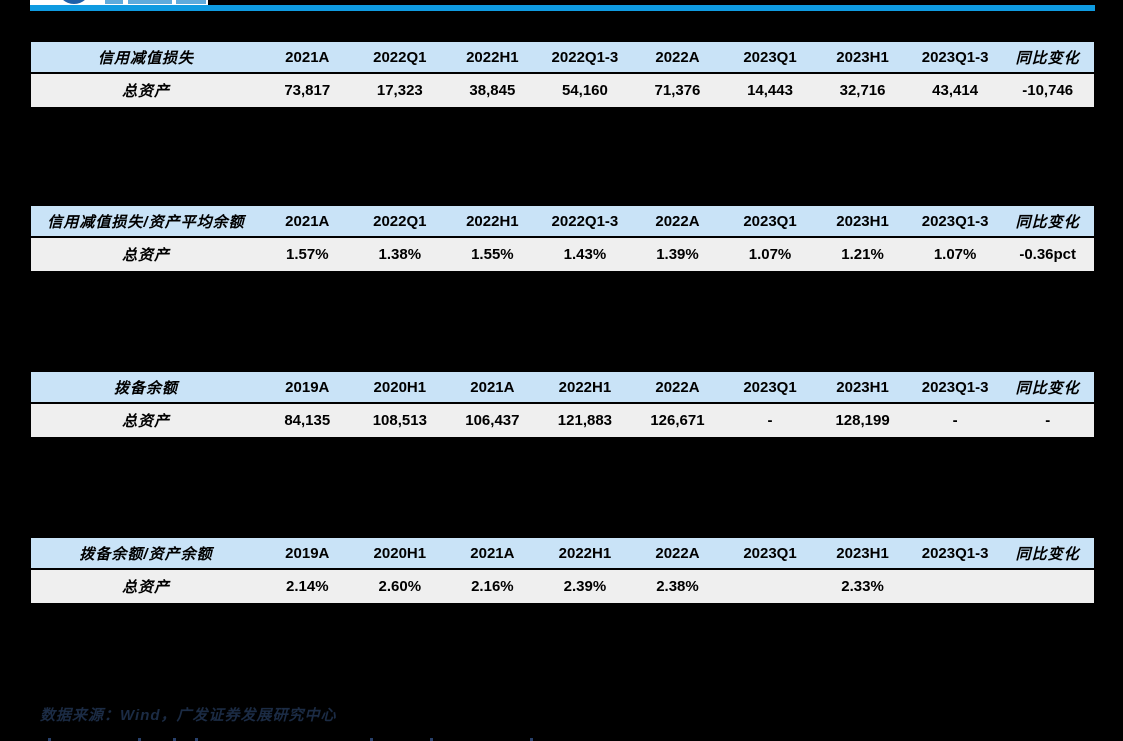 The width and height of the screenshot is (1123, 741). What do you see at coordinates (399, 90) in the screenshot?
I see `cell-value: 17,323` at bounding box center [399, 90].